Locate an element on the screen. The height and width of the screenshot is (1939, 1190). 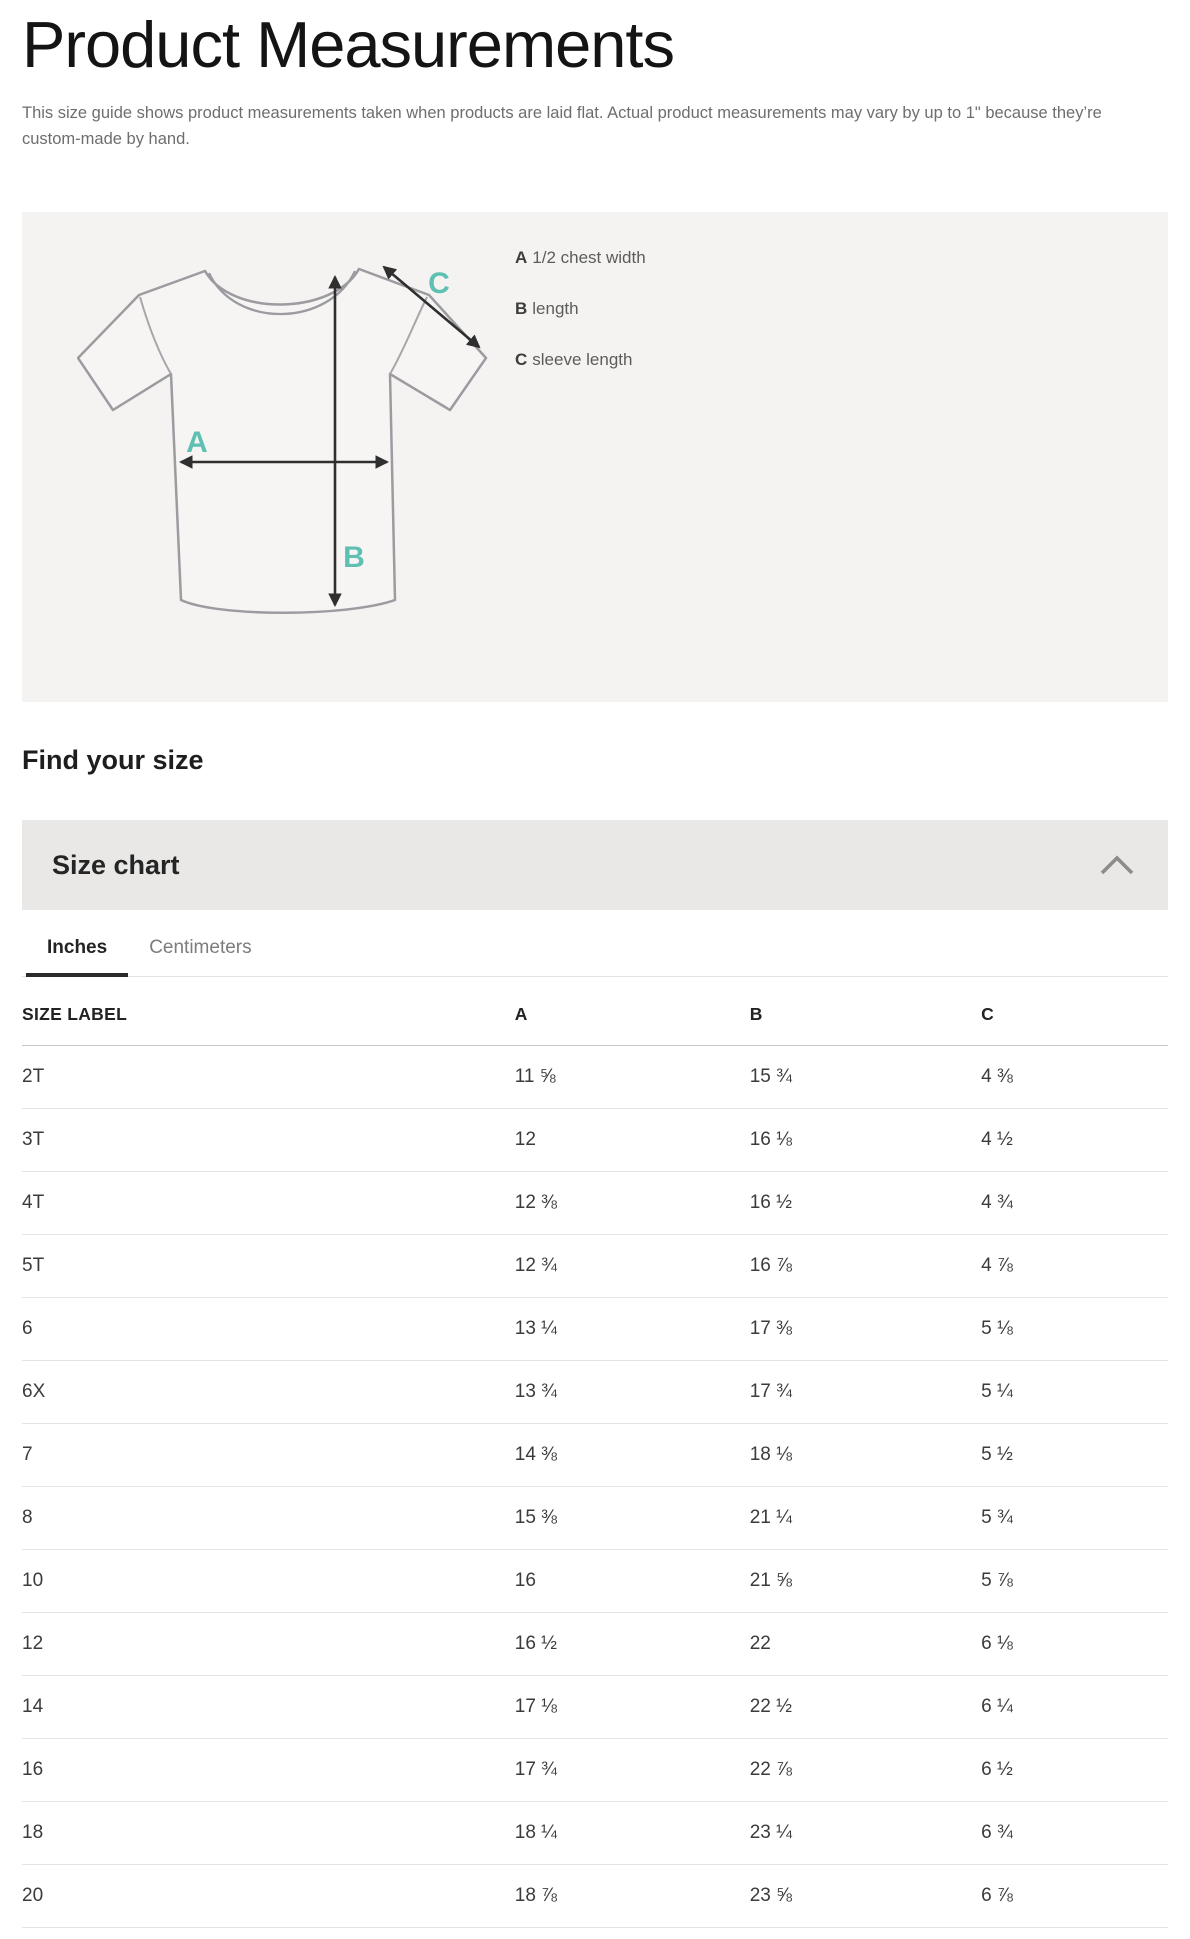
legend-label-a: 1/2 chest width is located at coordinates (589, 257).